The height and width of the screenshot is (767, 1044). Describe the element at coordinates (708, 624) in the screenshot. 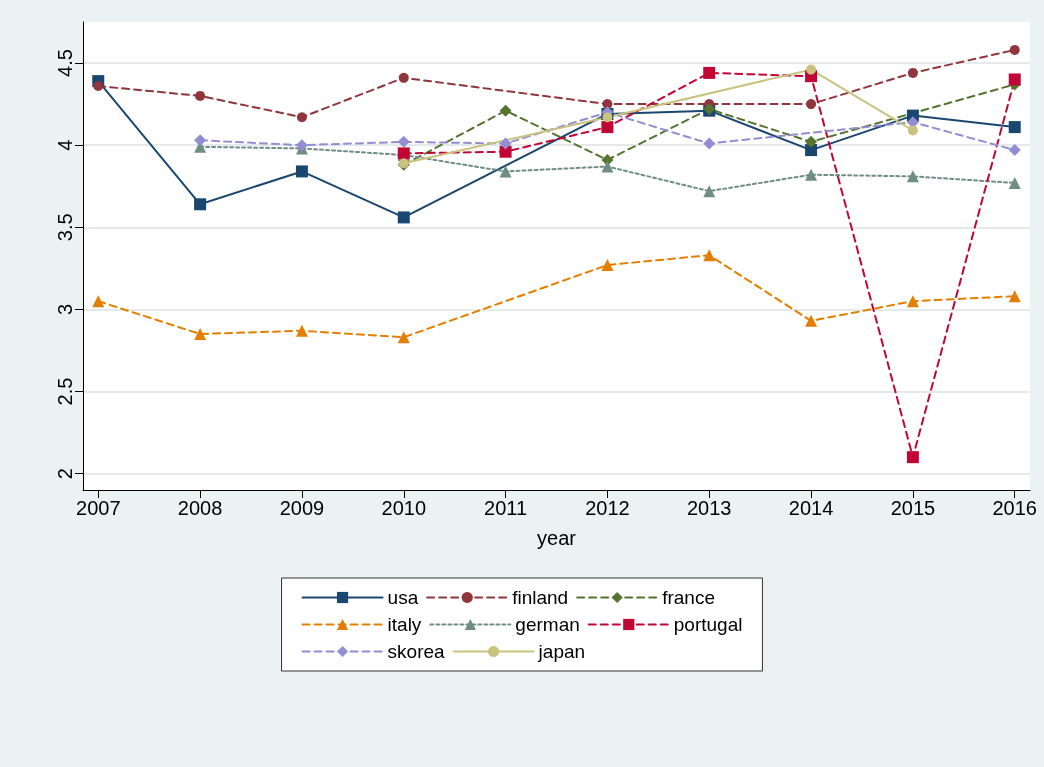

I see `legend-label: portugal` at that location.